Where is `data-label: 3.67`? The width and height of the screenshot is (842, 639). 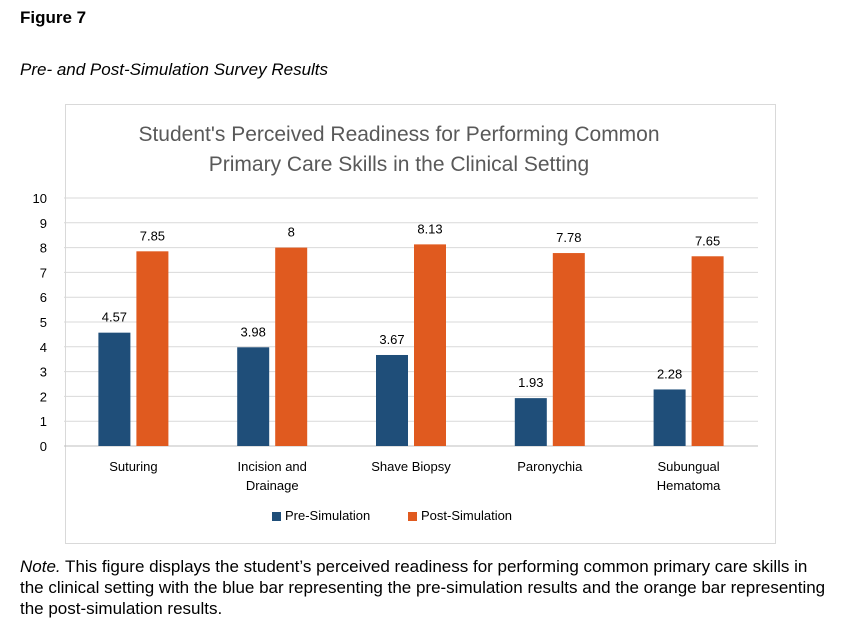
data-label: 3.67 is located at coordinates (391, 339).